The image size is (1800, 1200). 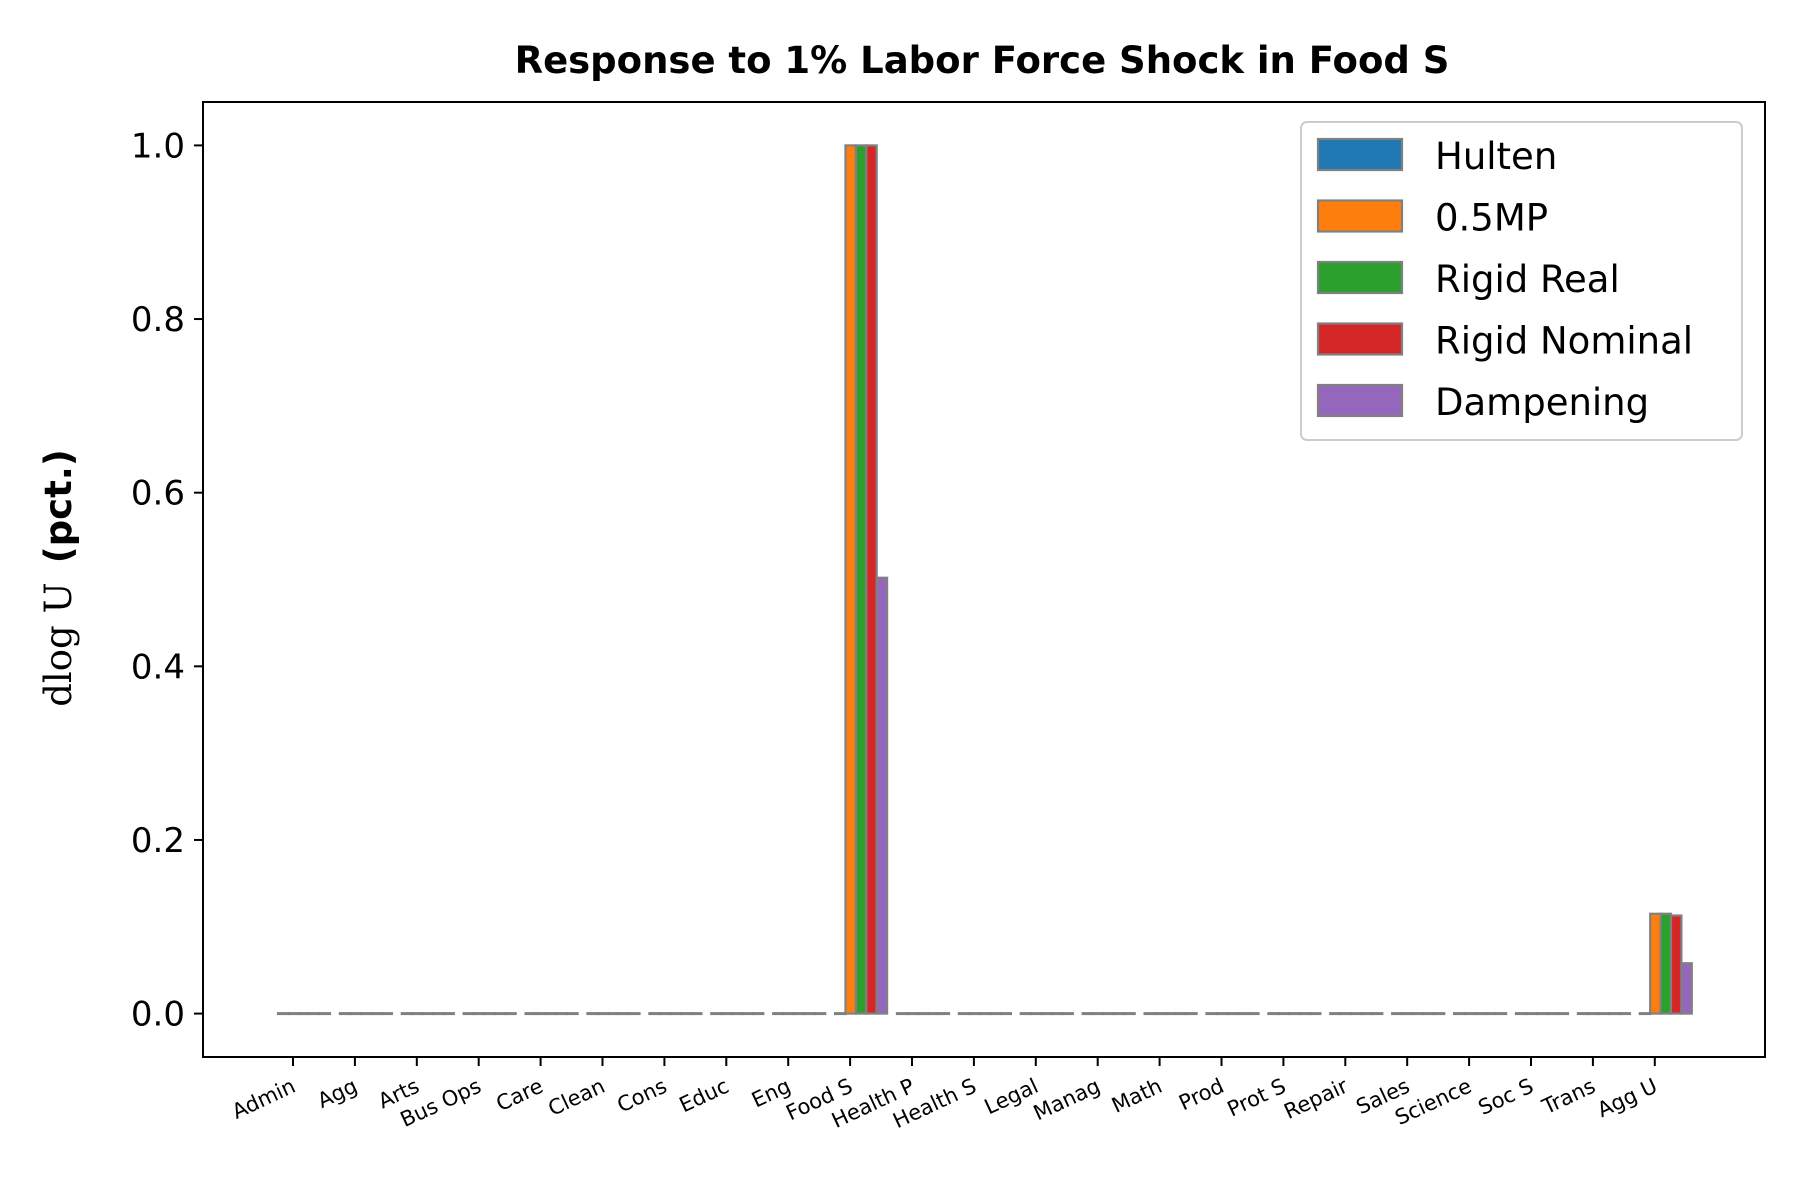 What do you see at coordinates (1624, 1014) in the screenshot?
I see `bar-dampening-trans` at bounding box center [1624, 1014].